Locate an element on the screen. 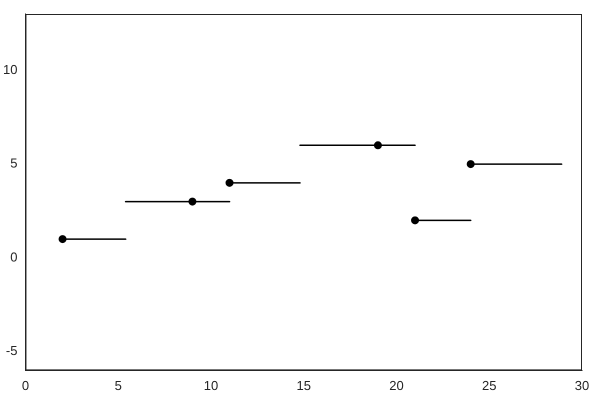  x-tick-label: 25 is located at coordinates (489, 385).